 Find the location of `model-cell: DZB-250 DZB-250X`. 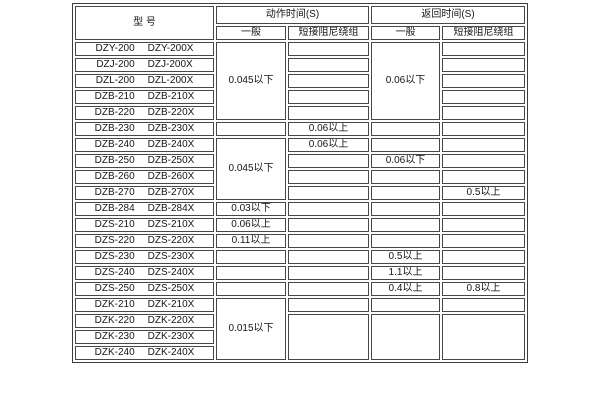

model-cell: DZB-250 DZB-250X is located at coordinates (144, 161).